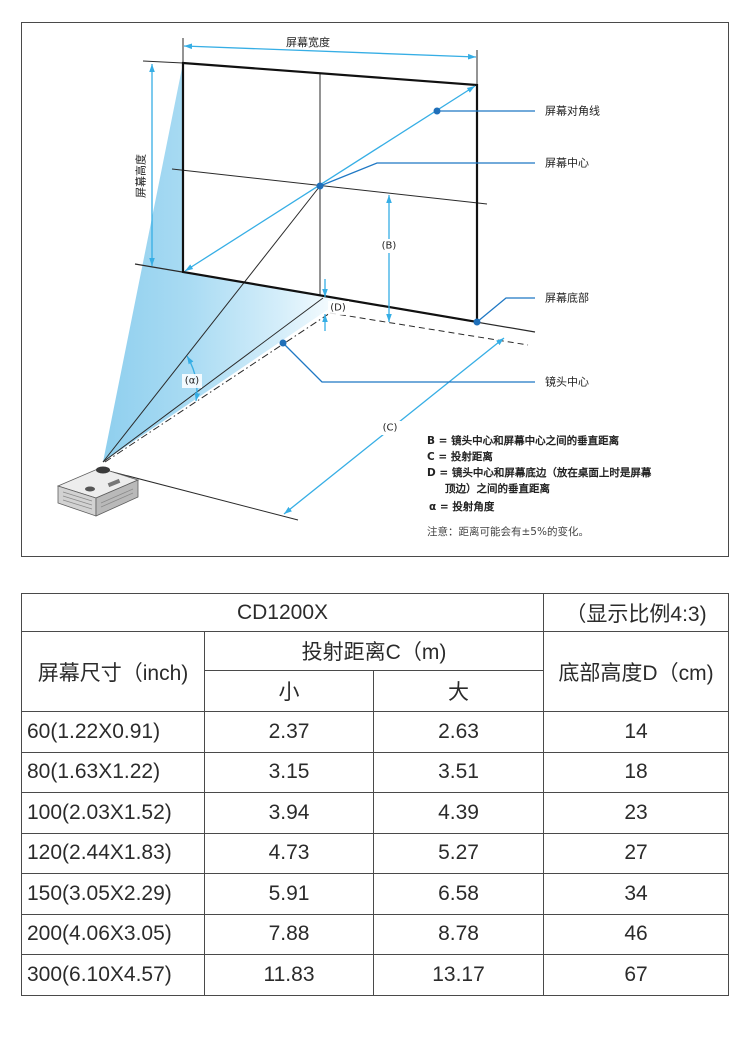  Describe the element at coordinates (163, 62) in the screenshot. I see `top-extension-line` at that location.